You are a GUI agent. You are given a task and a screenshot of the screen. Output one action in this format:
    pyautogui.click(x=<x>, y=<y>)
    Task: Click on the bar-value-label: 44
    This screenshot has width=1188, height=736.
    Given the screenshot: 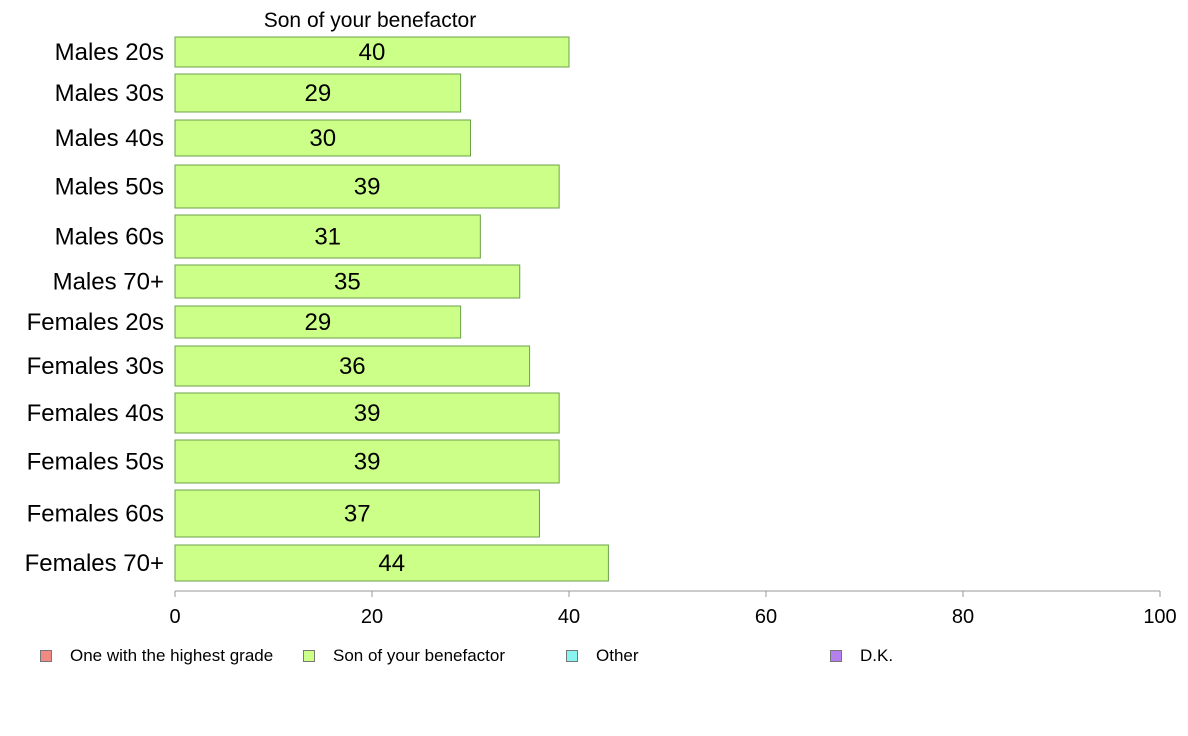 What is the action you would take?
    pyautogui.click(x=391, y=563)
    